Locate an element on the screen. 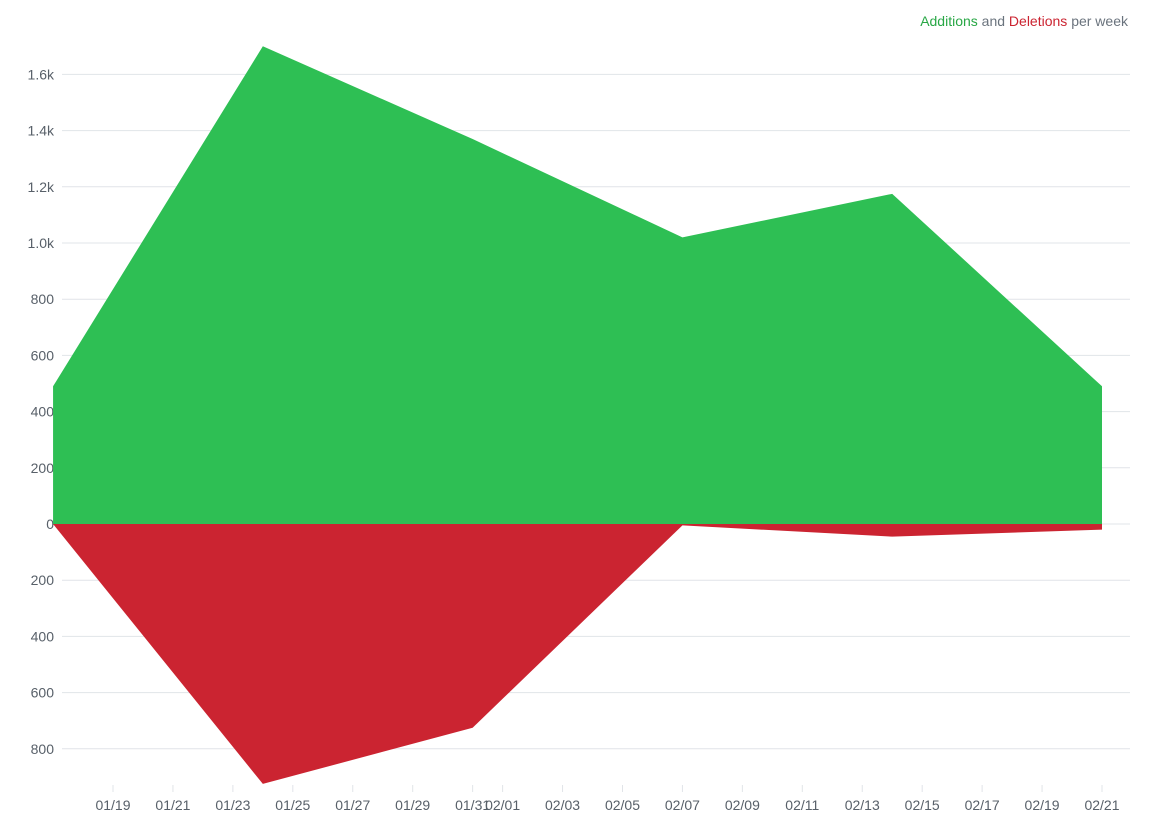 The width and height of the screenshot is (1158, 839). y-tick-label: 1.4k is located at coordinates (41, 131).